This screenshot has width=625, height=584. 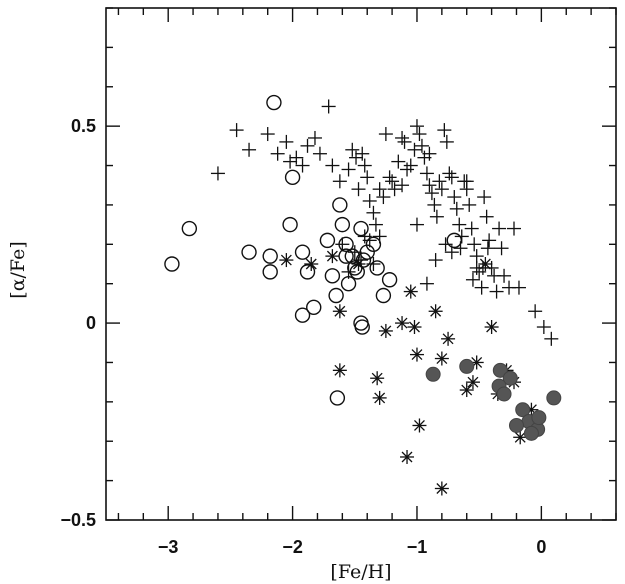 What do you see at coordinates (541, 547) in the screenshot?
I see `x-tick-label: 0` at bounding box center [541, 547].